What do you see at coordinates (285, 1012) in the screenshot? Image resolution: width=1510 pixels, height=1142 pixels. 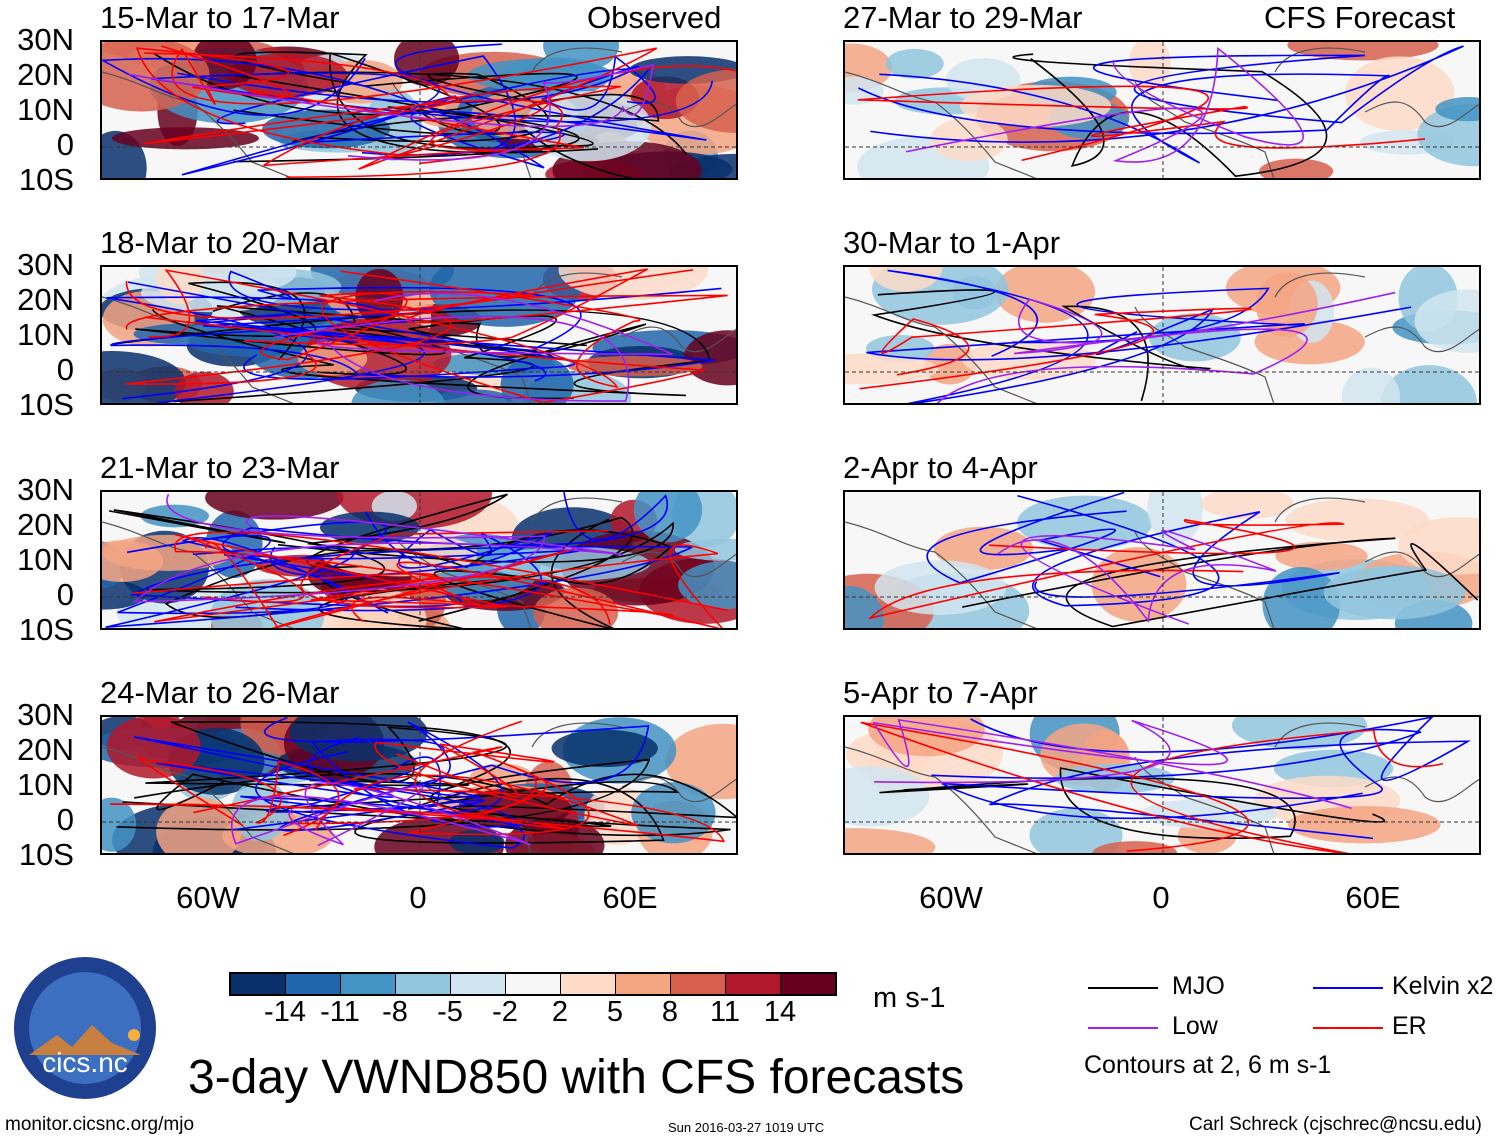 I see `colorbar-tick-label: -14` at bounding box center [285, 1012].